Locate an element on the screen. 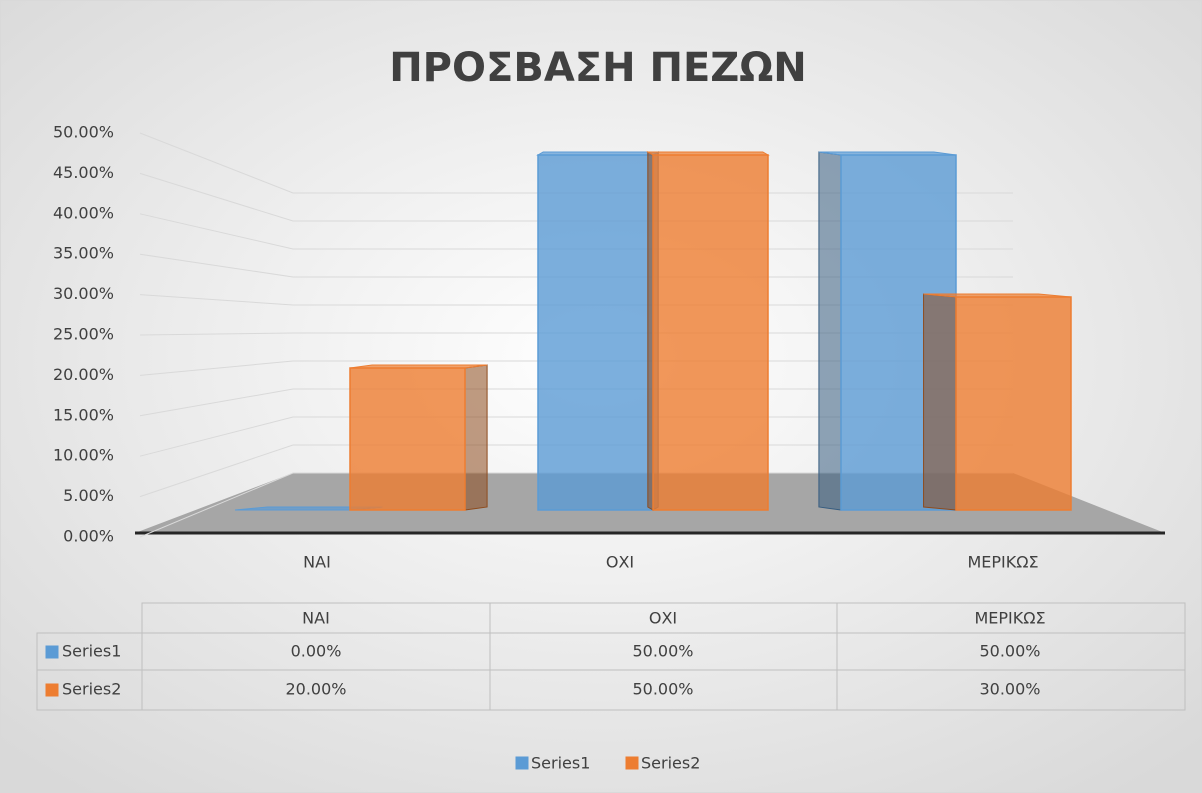  table-cell: 0.00% is located at coordinates (316, 651).